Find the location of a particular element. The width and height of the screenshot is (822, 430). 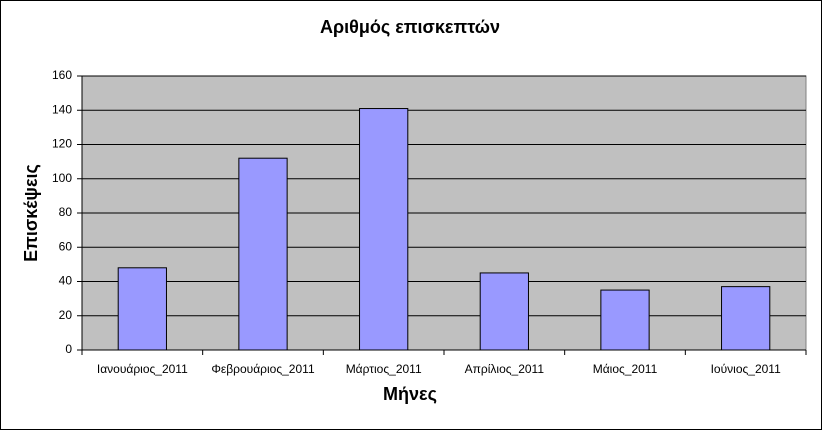

y-axis-title: Επισκέψεις is located at coordinates (31, 213).